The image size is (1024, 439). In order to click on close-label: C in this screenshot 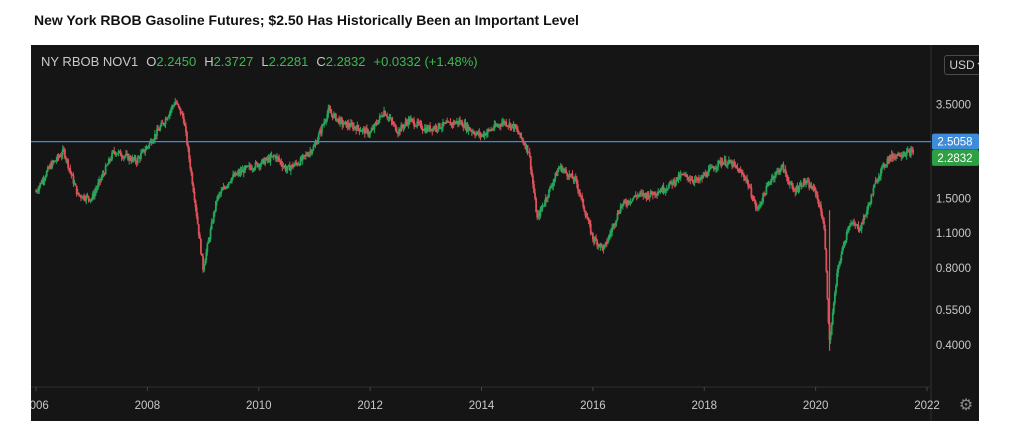, I will do `click(321, 61)`.